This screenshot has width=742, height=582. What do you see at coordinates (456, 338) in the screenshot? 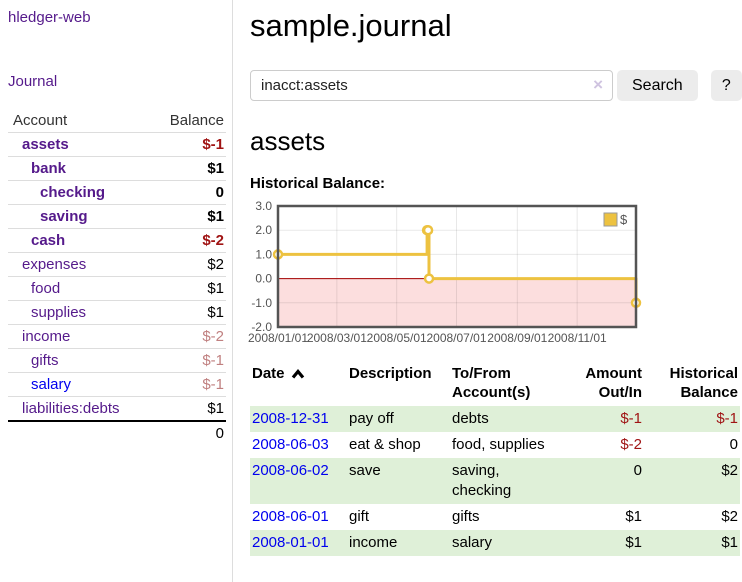
I see `svg-text: 2008/07/01` at bounding box center [456, 338].